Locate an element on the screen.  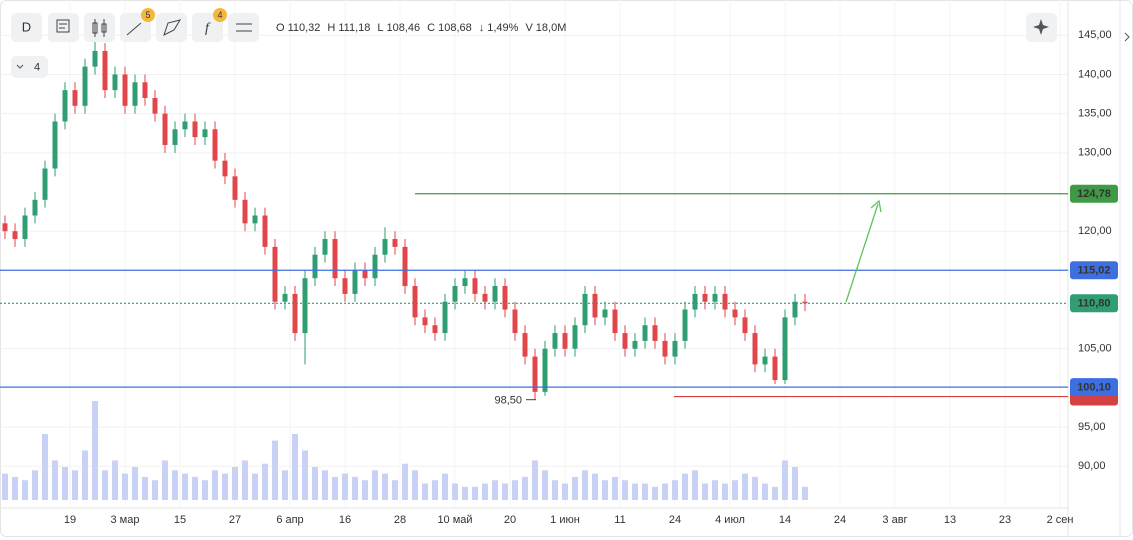
x-tick-label: 23 is located at coordinates (1005, 520).